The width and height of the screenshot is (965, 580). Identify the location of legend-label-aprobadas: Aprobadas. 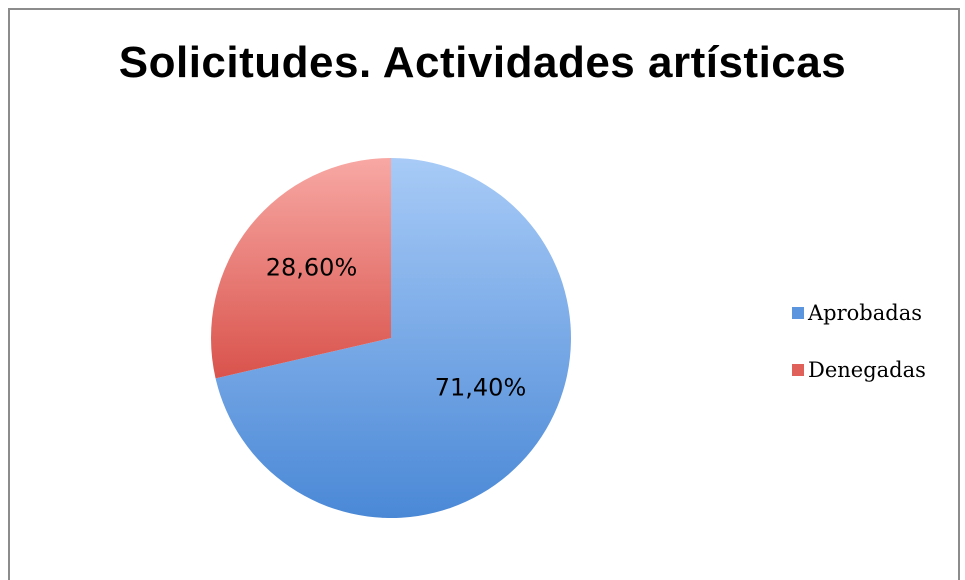
(865, 313).